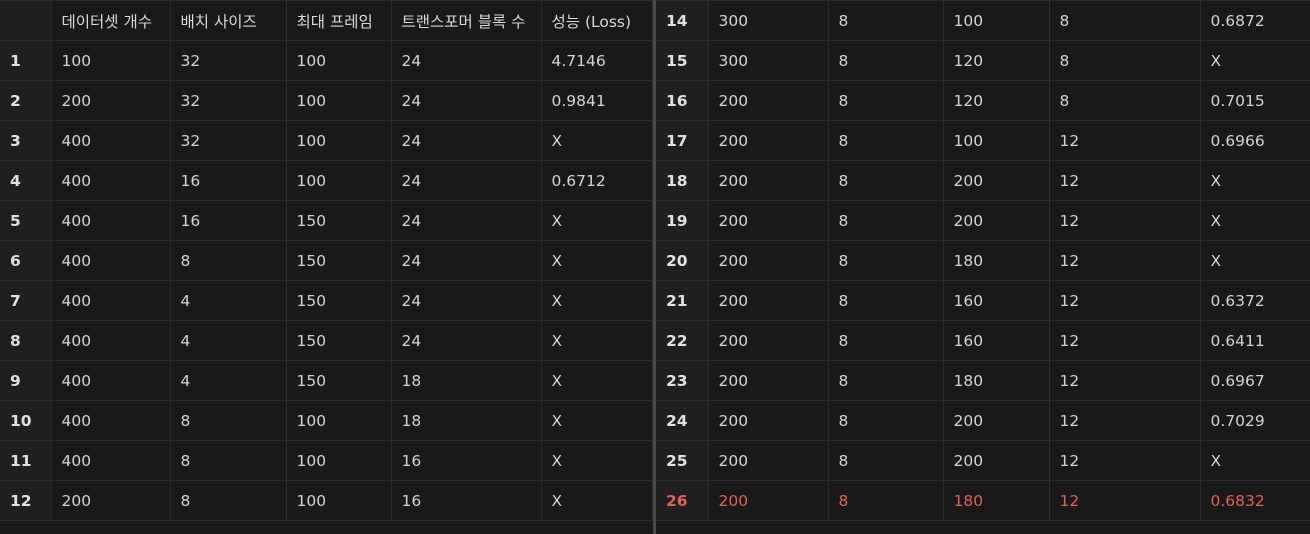 The height and width of the screenshot is (534, 1310). Describe the element at coordinates (983, 100) in the screenshot. I see `table-row: 16 200 8 120 8 0.7015` at that location.